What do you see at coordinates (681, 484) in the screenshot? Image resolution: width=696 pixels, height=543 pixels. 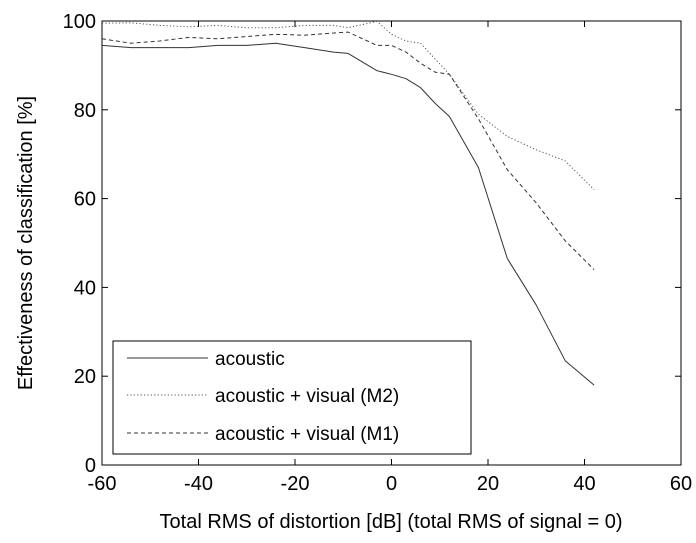 I see `x-tick-label: 60` at bounding box center [681, 484].